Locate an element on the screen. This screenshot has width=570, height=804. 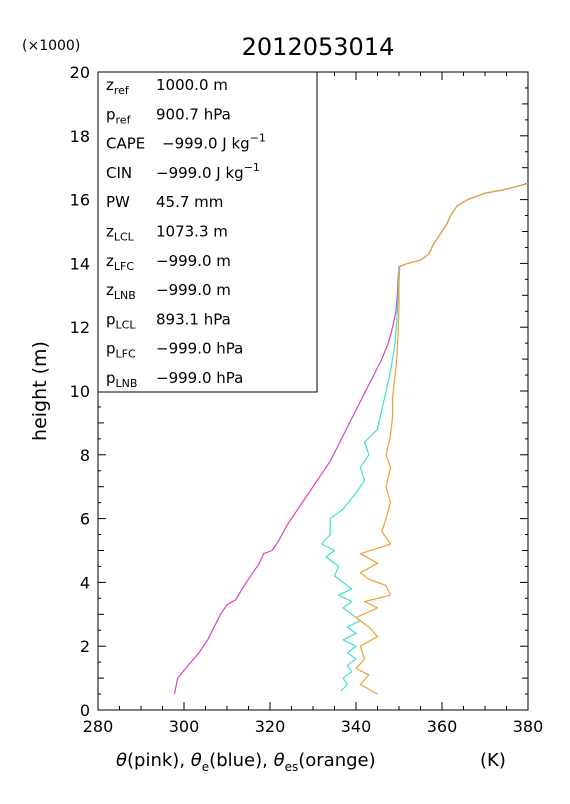
x-tick-label: 340 is located at coordinates (356, 726).